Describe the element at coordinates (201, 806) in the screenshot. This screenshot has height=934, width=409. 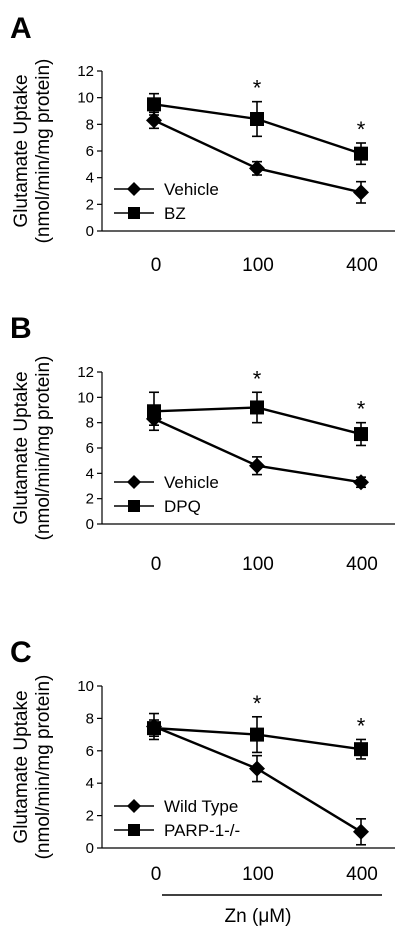
I see `legend-label: Wild Type` at that location.